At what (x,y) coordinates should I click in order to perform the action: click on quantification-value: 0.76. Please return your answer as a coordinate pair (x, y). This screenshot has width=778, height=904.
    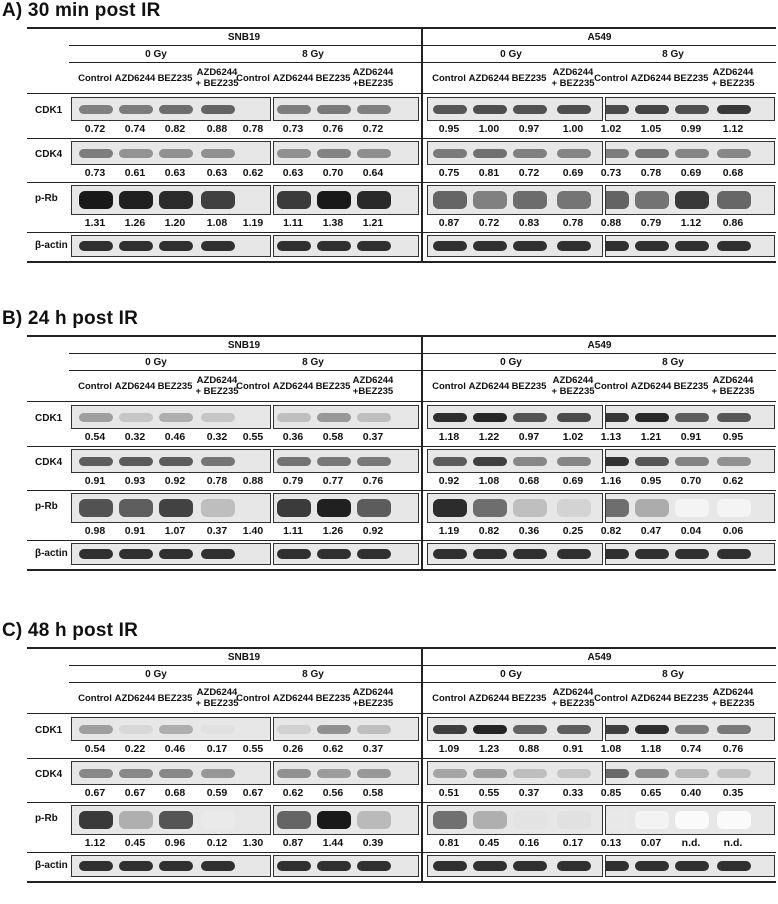
    Looking at the image, I should click on (733, 749).